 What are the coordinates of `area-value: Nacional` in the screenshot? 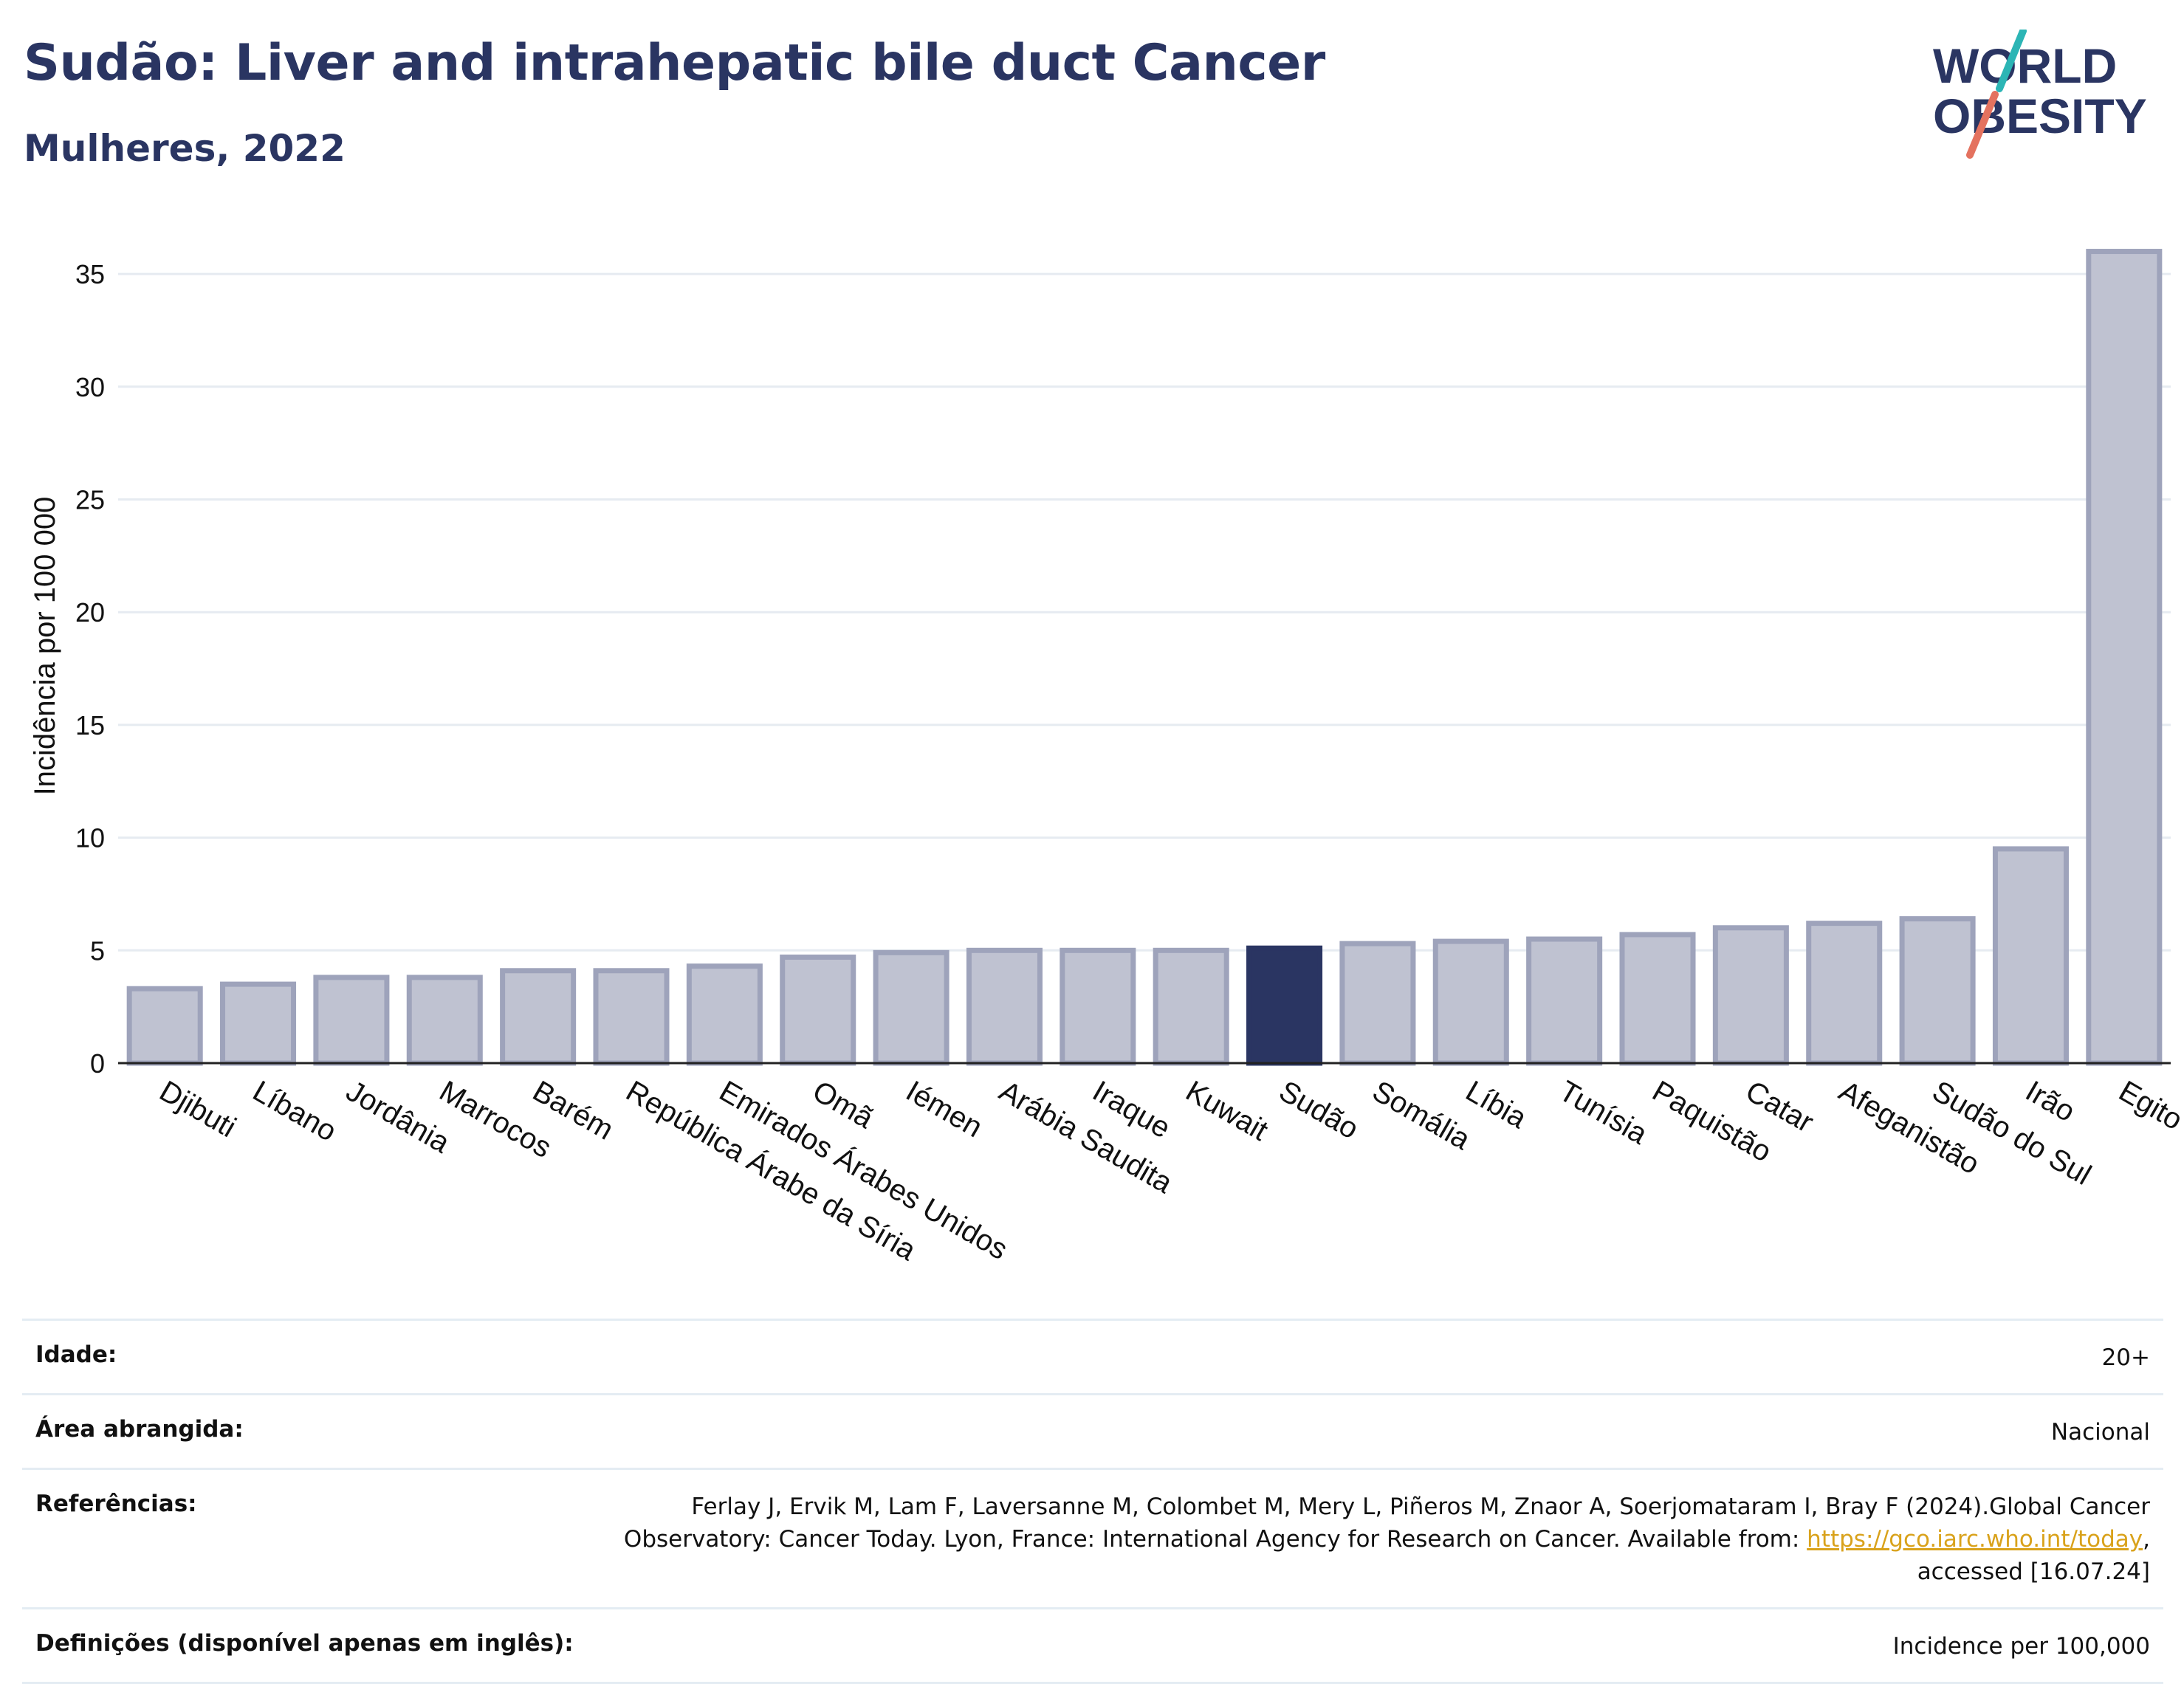 It's located at (2100, 1432).